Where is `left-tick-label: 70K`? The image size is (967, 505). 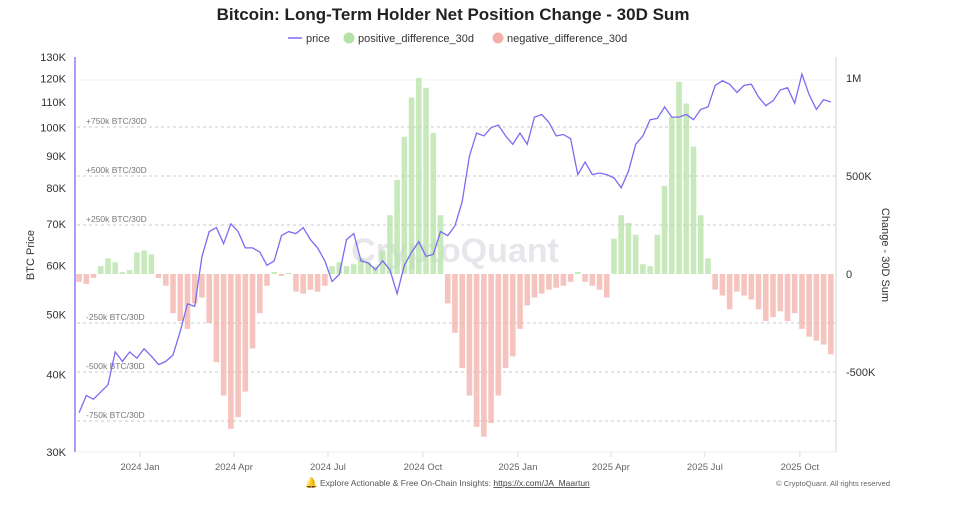
left-tick-label: 70K is located at coordinates (56, 225).